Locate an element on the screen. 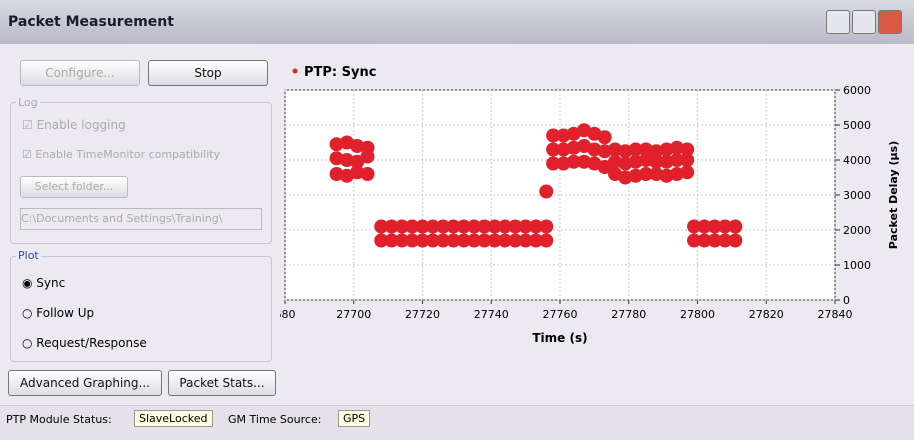  plot-title: Plot is located at coordinates (28, 255).